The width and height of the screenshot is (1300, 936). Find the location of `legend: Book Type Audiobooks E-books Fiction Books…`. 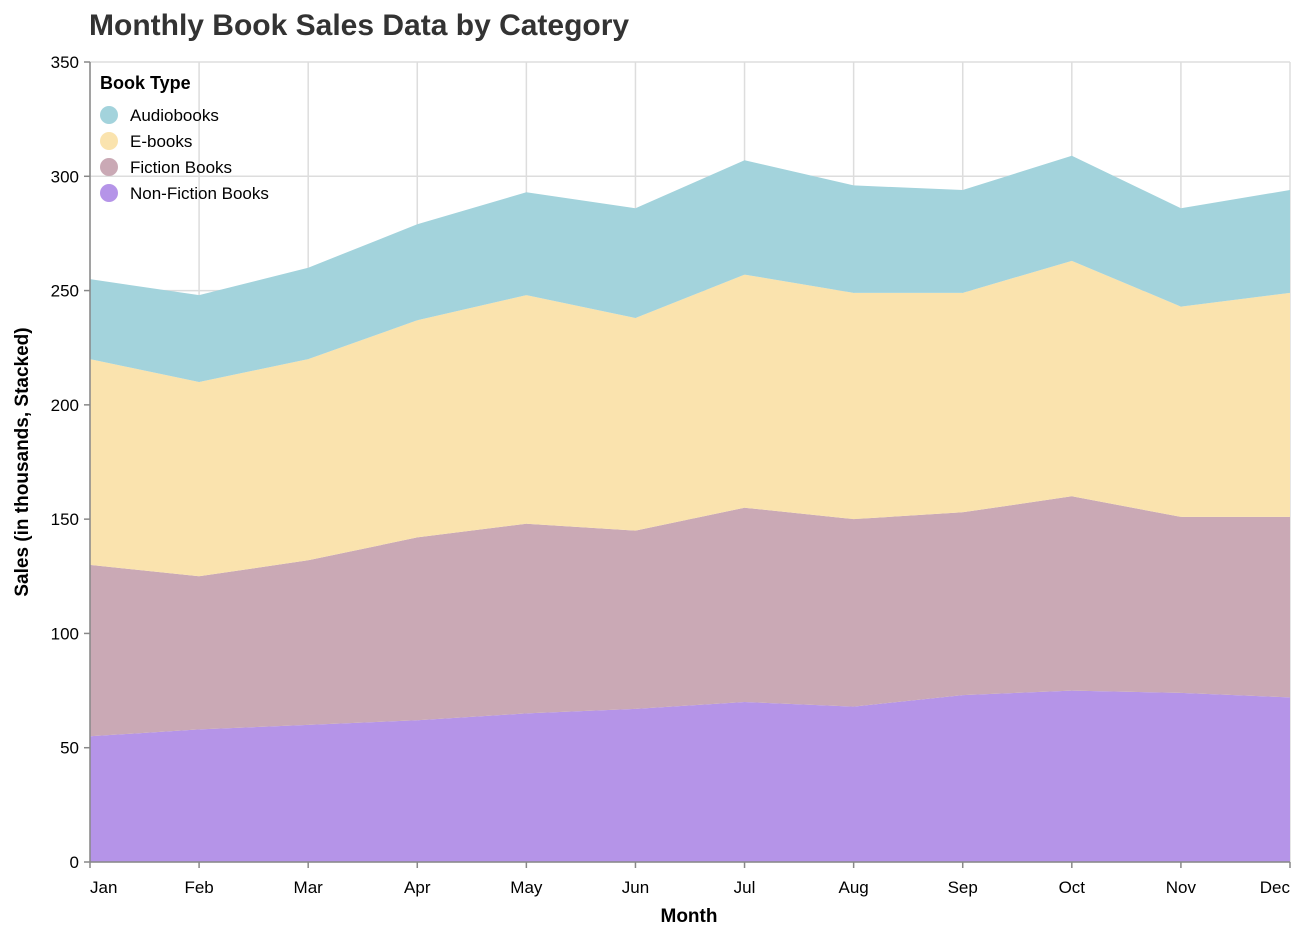

legend: Book Type Audiobooks E-books Fiction Books… is located at coordinates (184, 138).